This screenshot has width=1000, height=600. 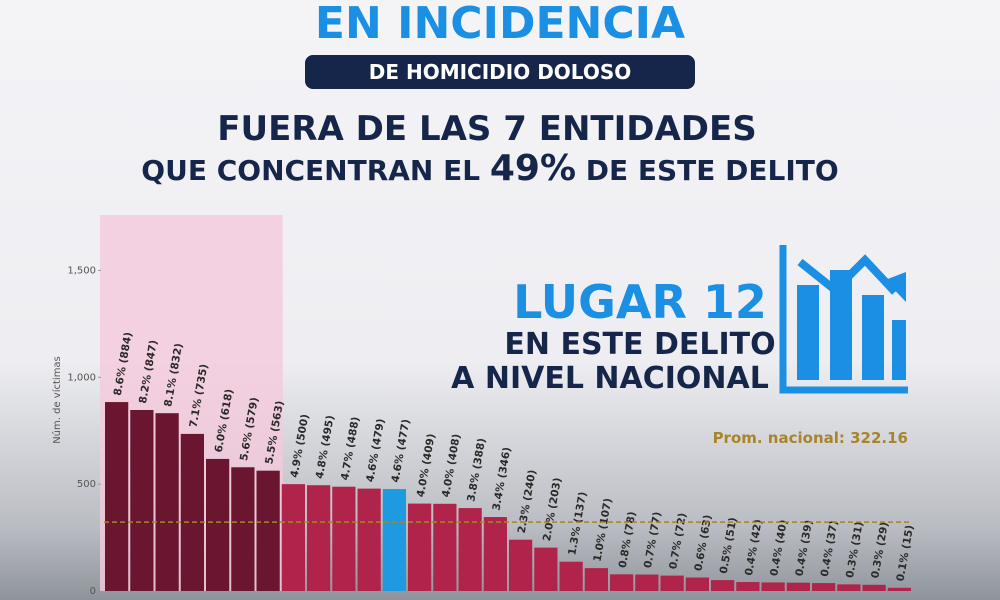 What do you see at coordinates (830, 548) in the screenshot?
I see `value-label: 0.4% (37)` at bounding box center [830, 548].